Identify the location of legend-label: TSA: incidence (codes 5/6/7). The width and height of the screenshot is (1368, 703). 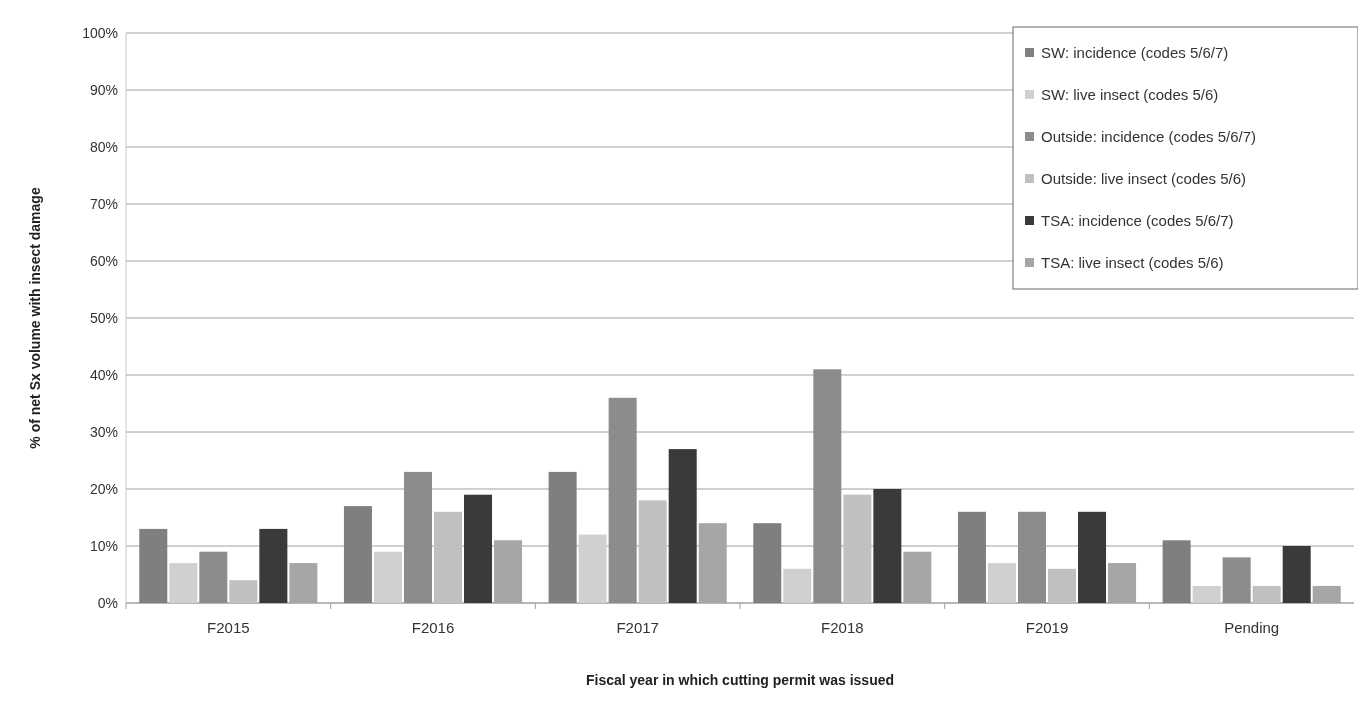
(1137, 221).